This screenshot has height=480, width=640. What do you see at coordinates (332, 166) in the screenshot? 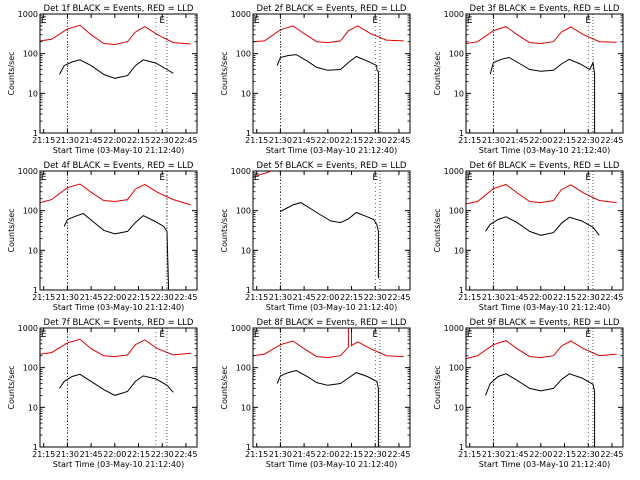
I see `panel-title: Det 5f BLACK = Events, RED = LLD` at bounding box center [332, 166].